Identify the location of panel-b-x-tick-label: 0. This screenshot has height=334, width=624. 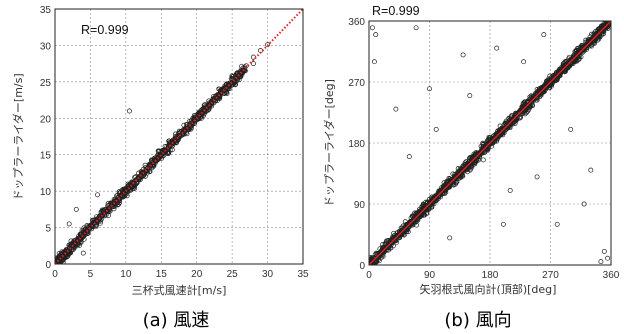
(369, 275).